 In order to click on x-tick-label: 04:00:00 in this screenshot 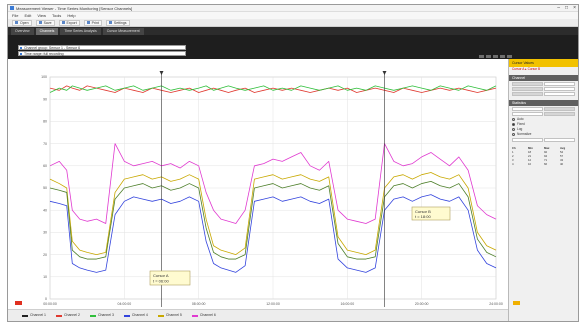, I will do `click(125, 304)`.